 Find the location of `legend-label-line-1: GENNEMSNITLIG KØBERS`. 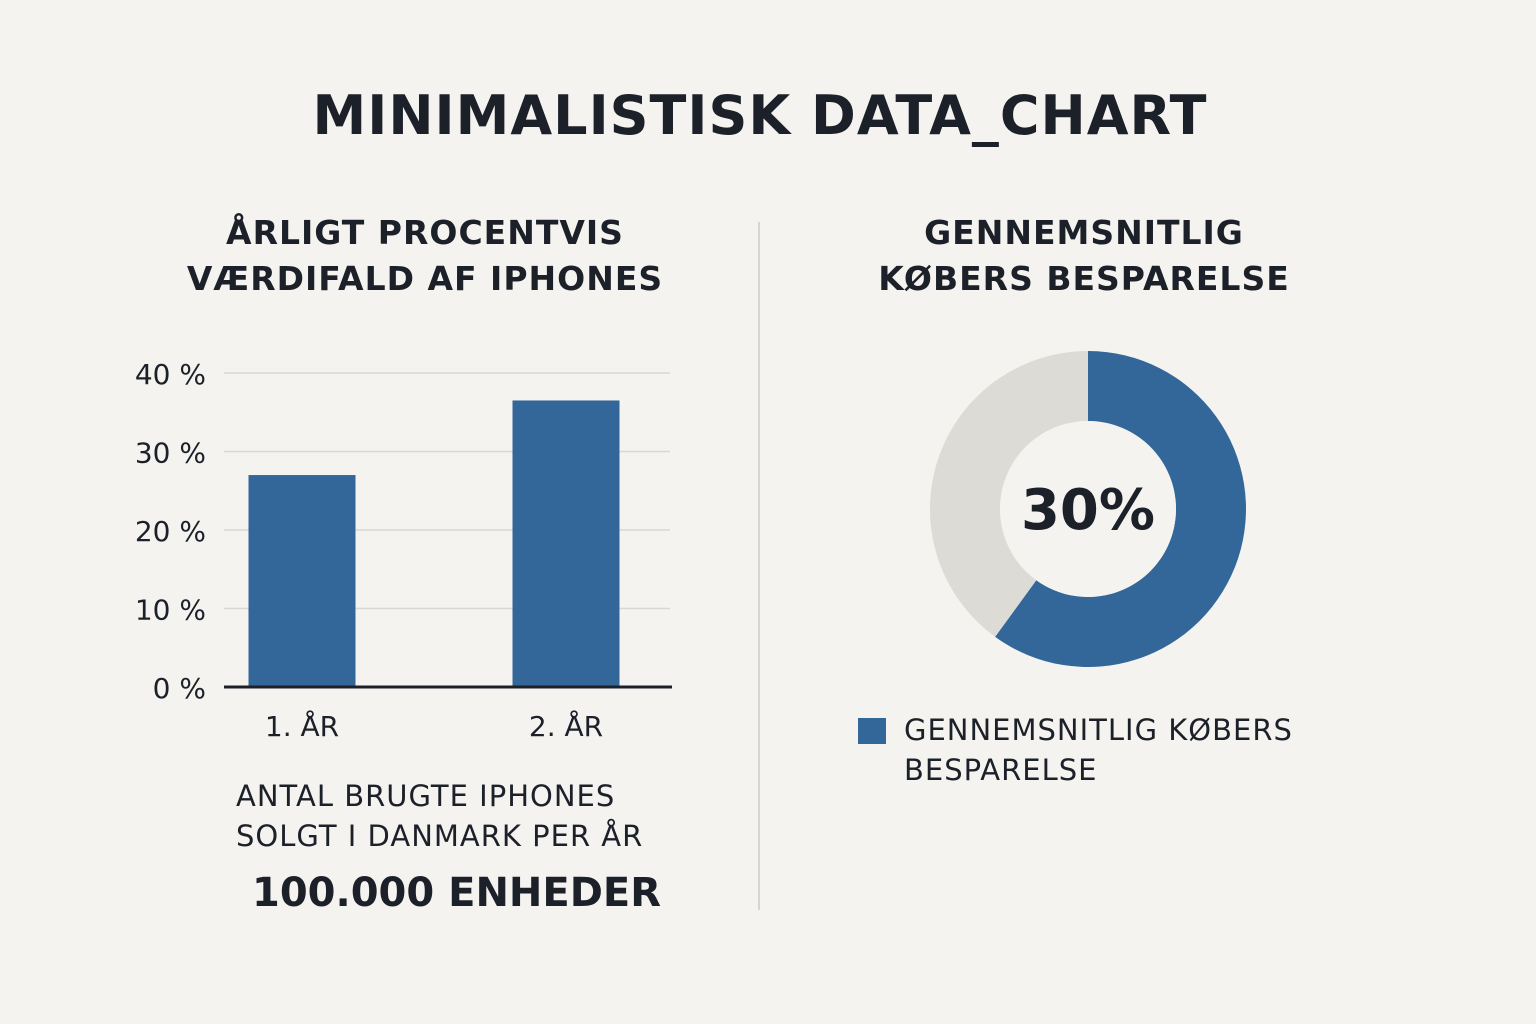

legend-label-line-1: GENNEMSNITLIG KØBERS is located at coordinates (1098, 730).